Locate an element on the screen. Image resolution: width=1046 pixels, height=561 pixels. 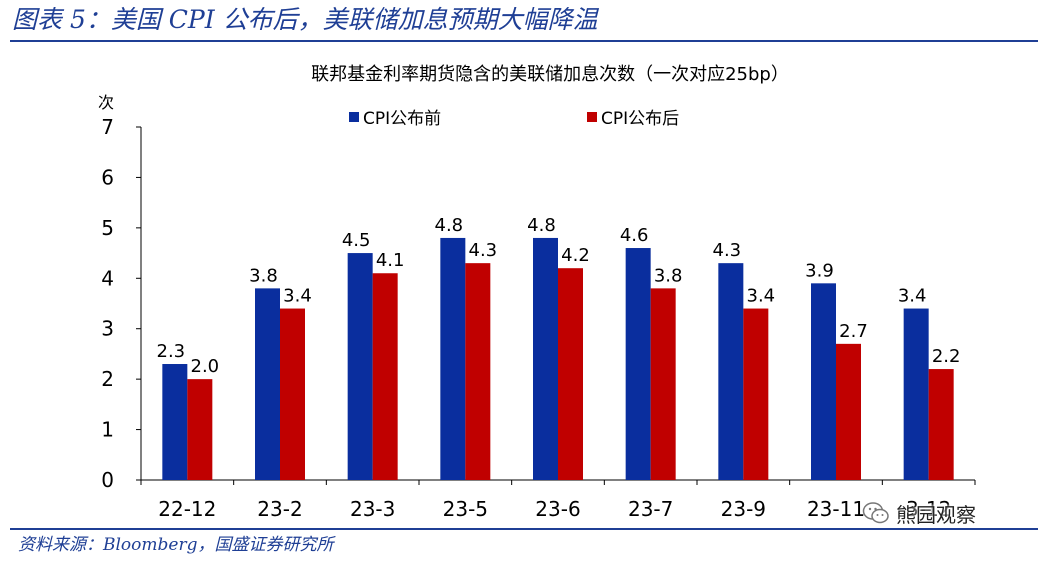
data-label: 4.5 is located at coordinates (356, 240).